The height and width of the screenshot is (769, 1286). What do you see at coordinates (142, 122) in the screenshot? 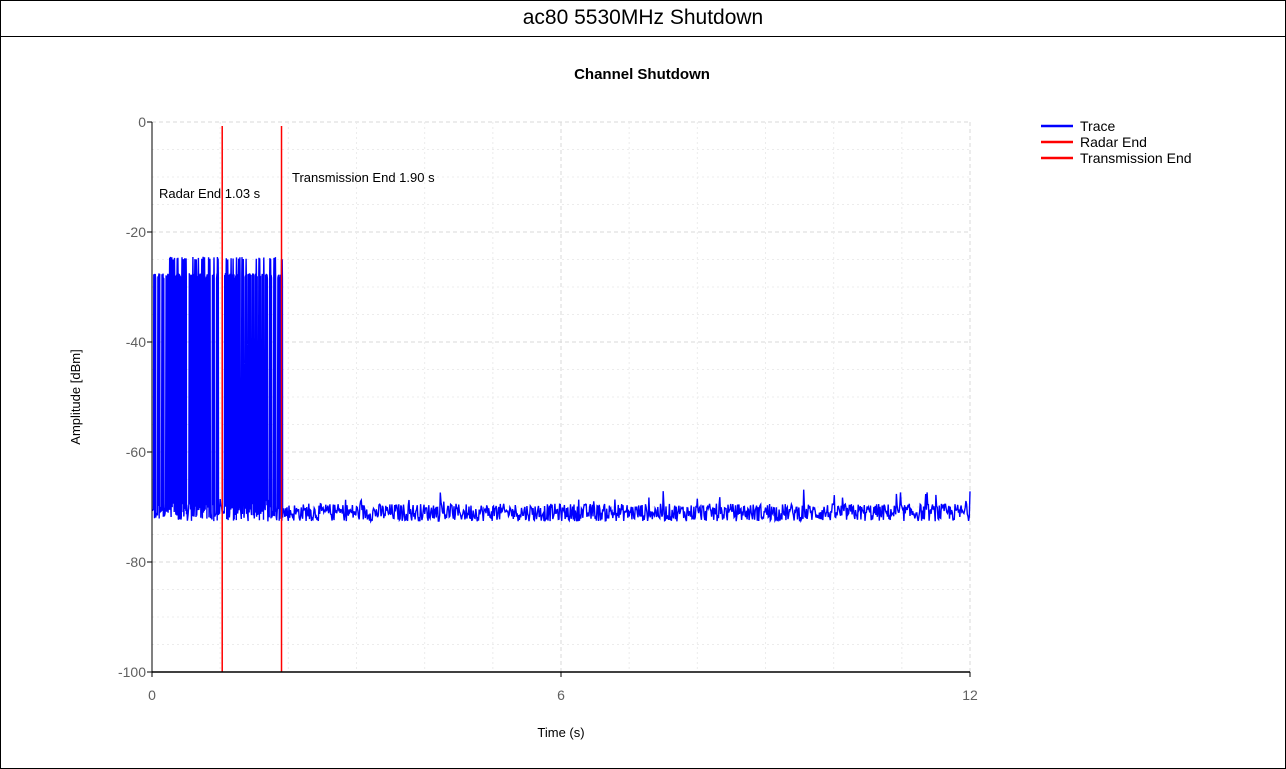
I see `y-tick-label: 0` at bounding box center [142, 122].